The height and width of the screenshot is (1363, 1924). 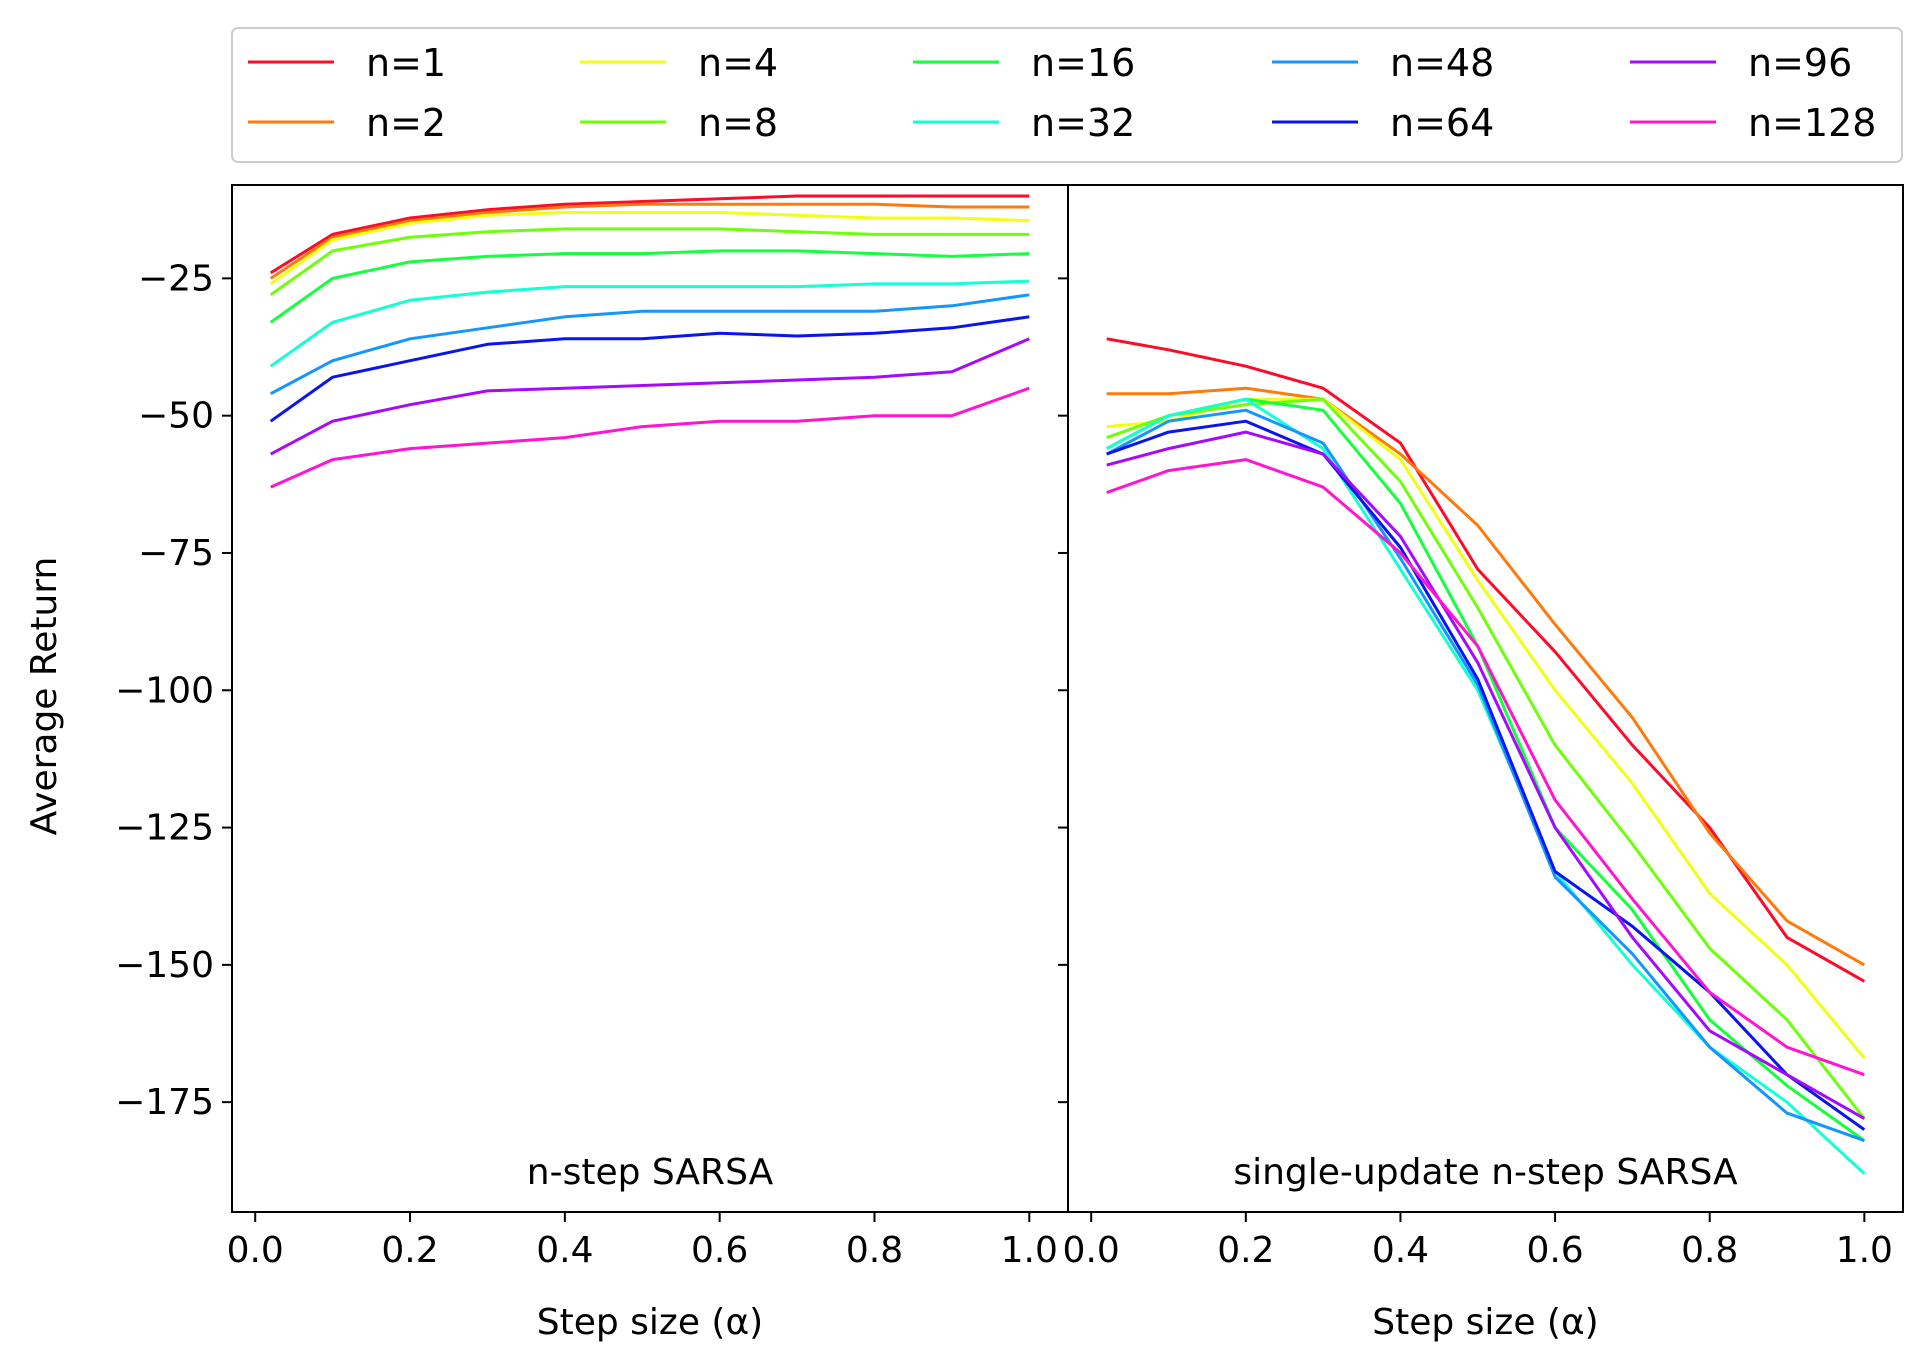 I want to click on legend: n=1 n=2 n=4 n=8 n=16 n=32 n=48 n=64 n=96 n=128, so click(x=1067, y=95).